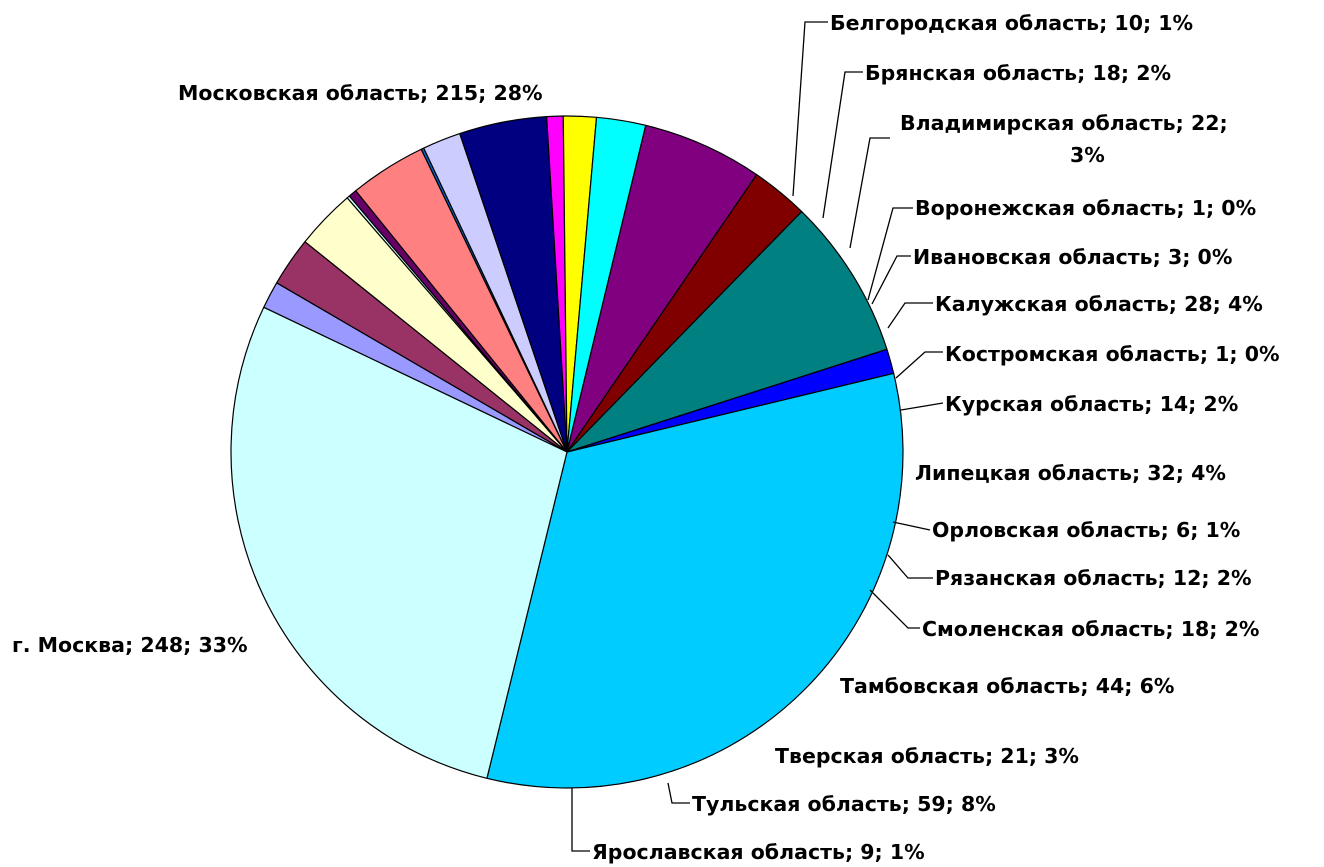 Image resolution: width=1324 pixels, height=867 pixels. I want to click on data-label-тульская-область: Тульская область; 59; 8%, so click(844, 804).